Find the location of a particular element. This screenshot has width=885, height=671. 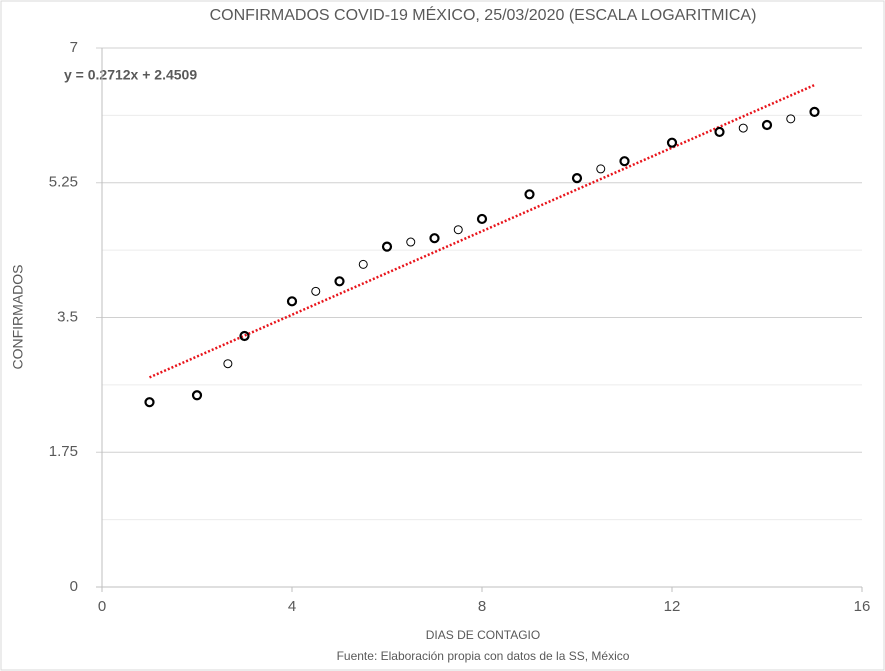

trendline-equation: y = 0.2712x + 2.4509 is located at coordinates (130, 75).